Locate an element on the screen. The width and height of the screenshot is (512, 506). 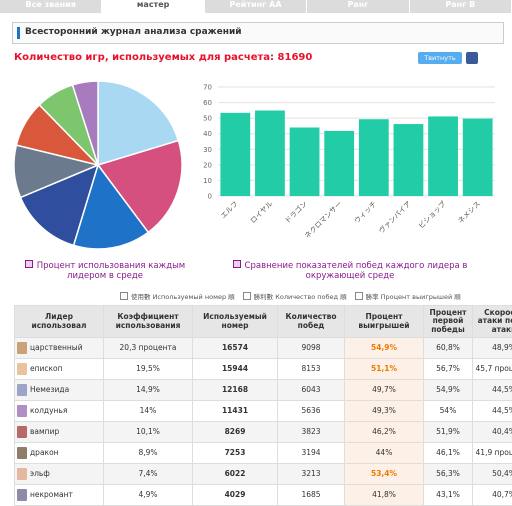
table-cell: 10,1% is located at coordinates (148, 432).